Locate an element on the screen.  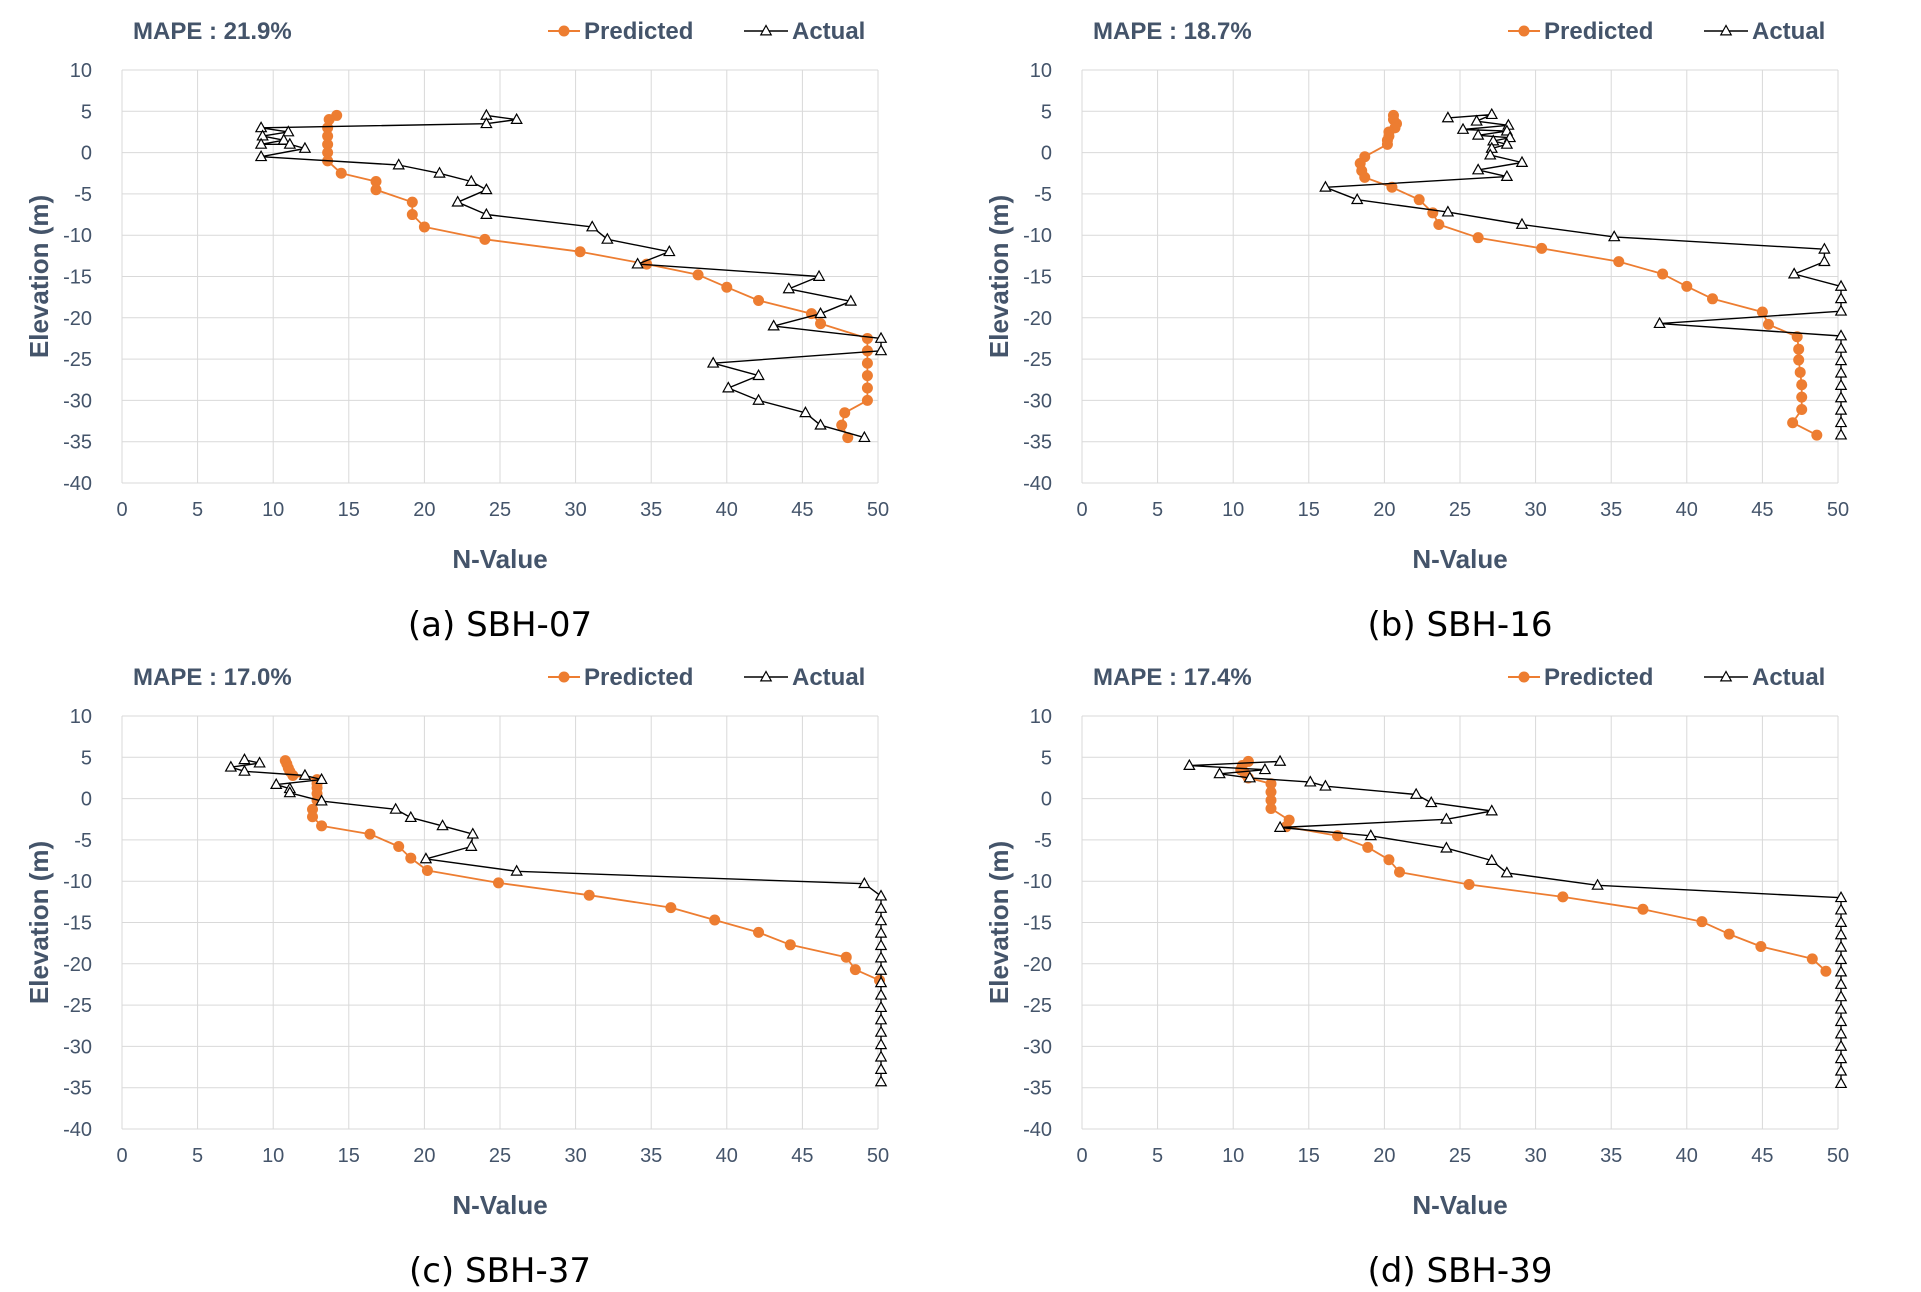
x-tick-label: 40 is located at coordinates (727, 510).